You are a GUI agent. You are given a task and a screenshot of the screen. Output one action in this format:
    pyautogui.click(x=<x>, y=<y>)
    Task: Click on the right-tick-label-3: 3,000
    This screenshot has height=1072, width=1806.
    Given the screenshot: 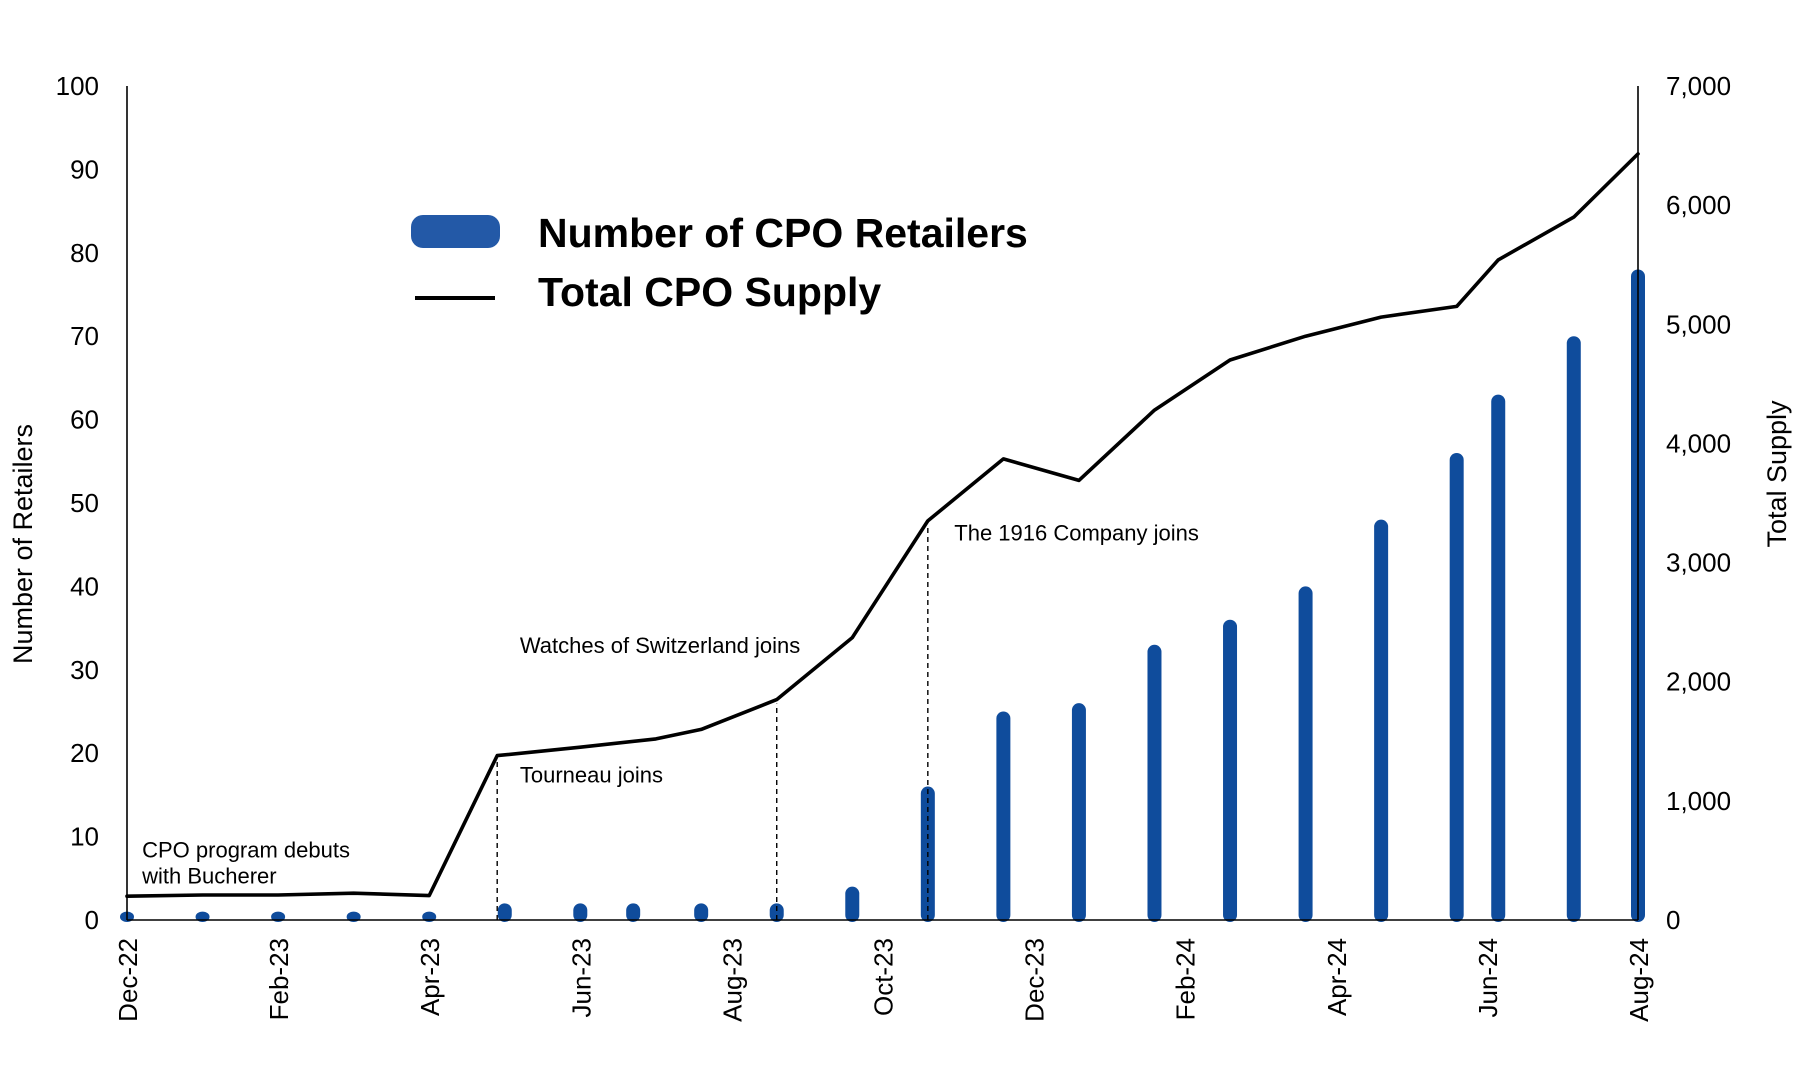 What is the action you would take?
    pyautogui.click(x=1698, y=563)
    